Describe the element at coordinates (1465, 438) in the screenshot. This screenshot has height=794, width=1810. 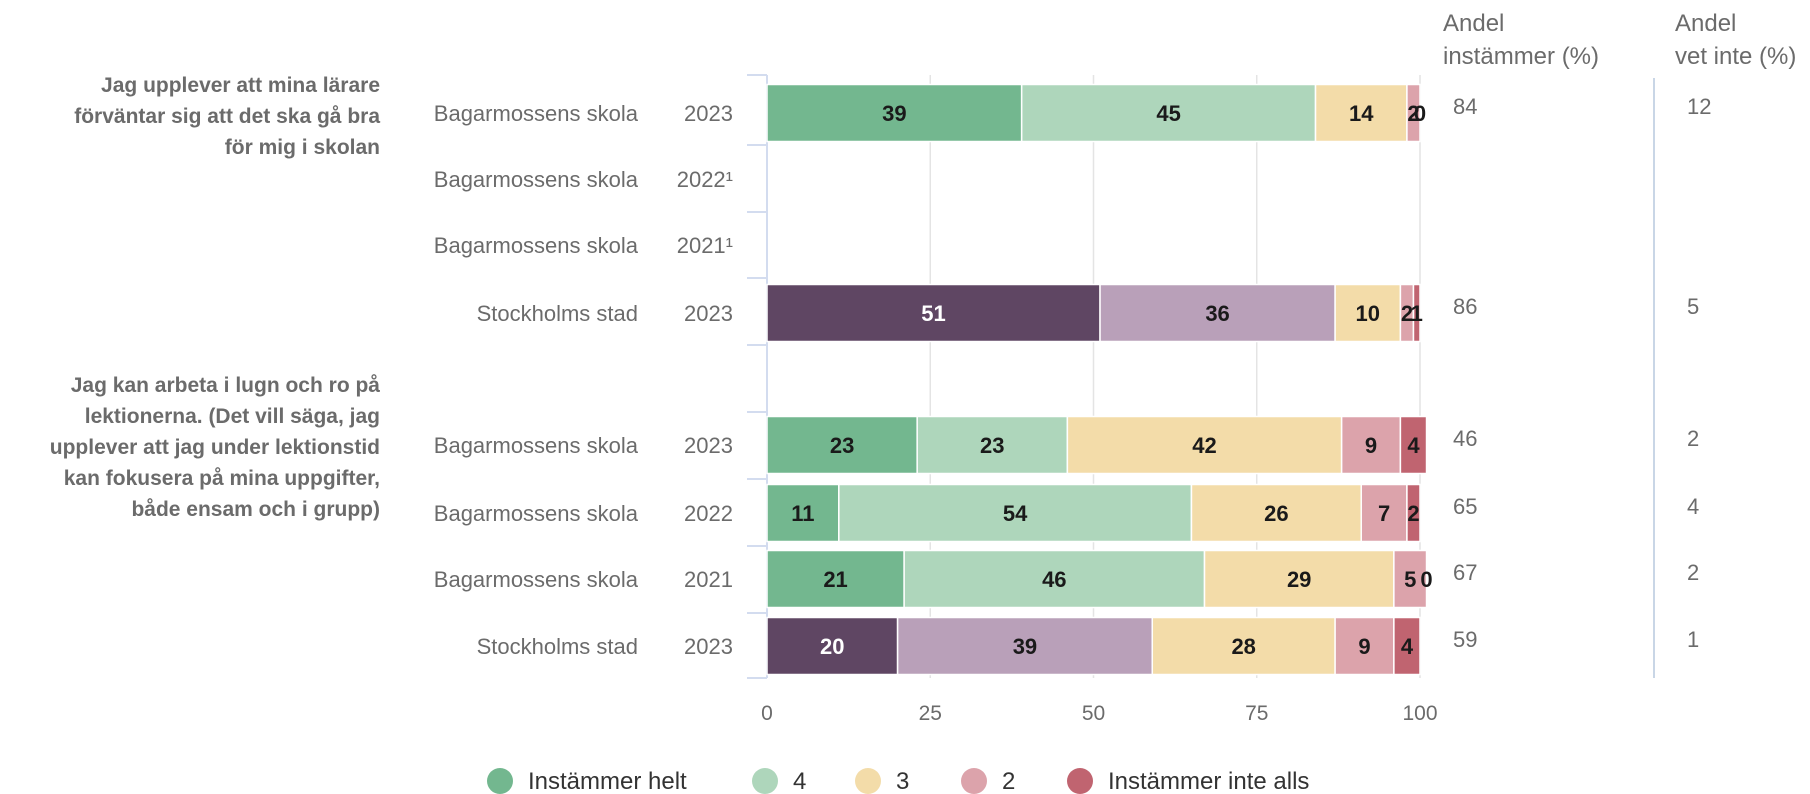
I see `andel-instammer-value: 46` at that location.